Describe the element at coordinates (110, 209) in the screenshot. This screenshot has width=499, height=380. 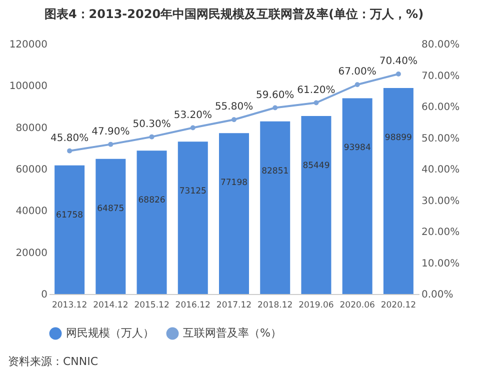
I see `data-label: 64875` at that location.